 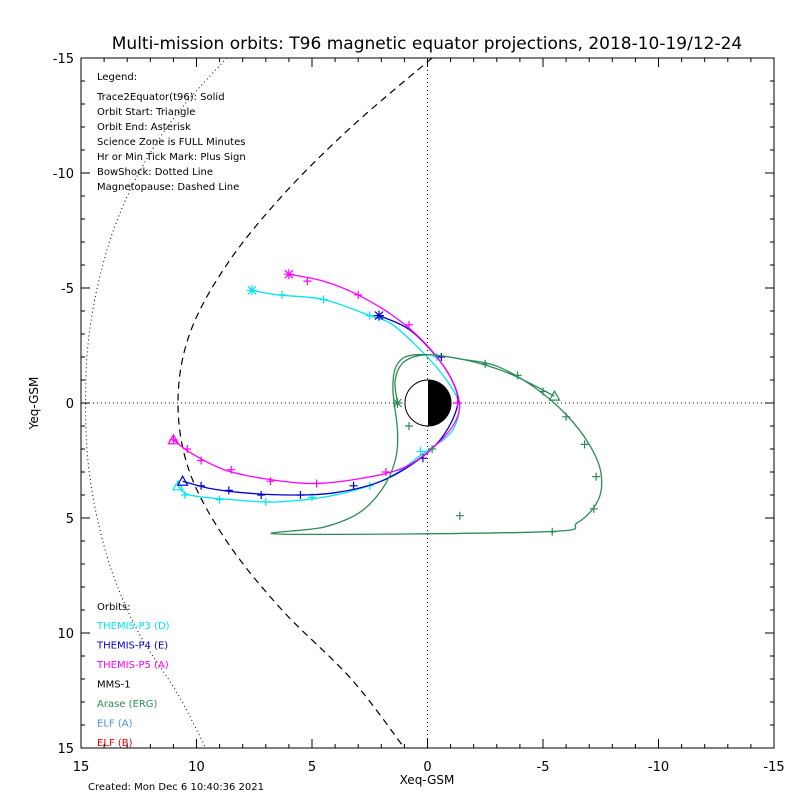 I want to click on y-tick-labels: -15 -10 -5 0 5 10 15, so click(x=63, y=404).